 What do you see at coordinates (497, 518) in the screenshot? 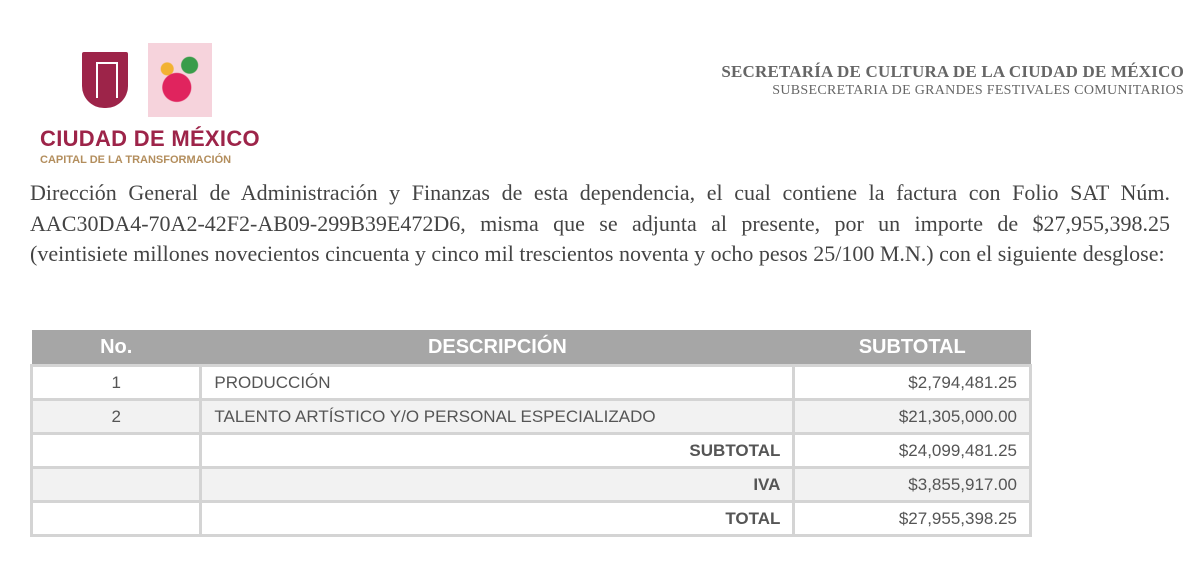
I see `total-label: TOTAL` at bounding box center [497, 518].